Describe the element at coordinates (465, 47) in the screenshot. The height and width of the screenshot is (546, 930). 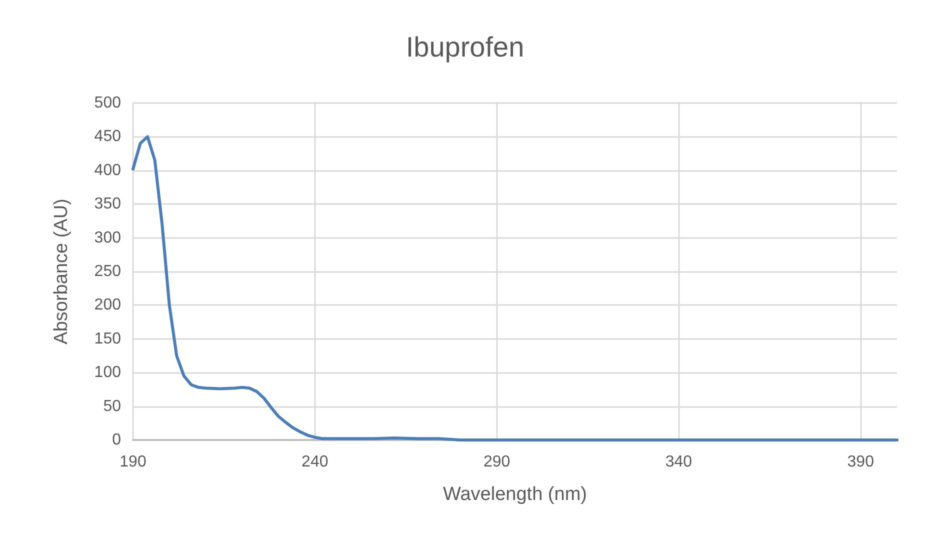
I see `chart-title: Ibuprofen` at that location.